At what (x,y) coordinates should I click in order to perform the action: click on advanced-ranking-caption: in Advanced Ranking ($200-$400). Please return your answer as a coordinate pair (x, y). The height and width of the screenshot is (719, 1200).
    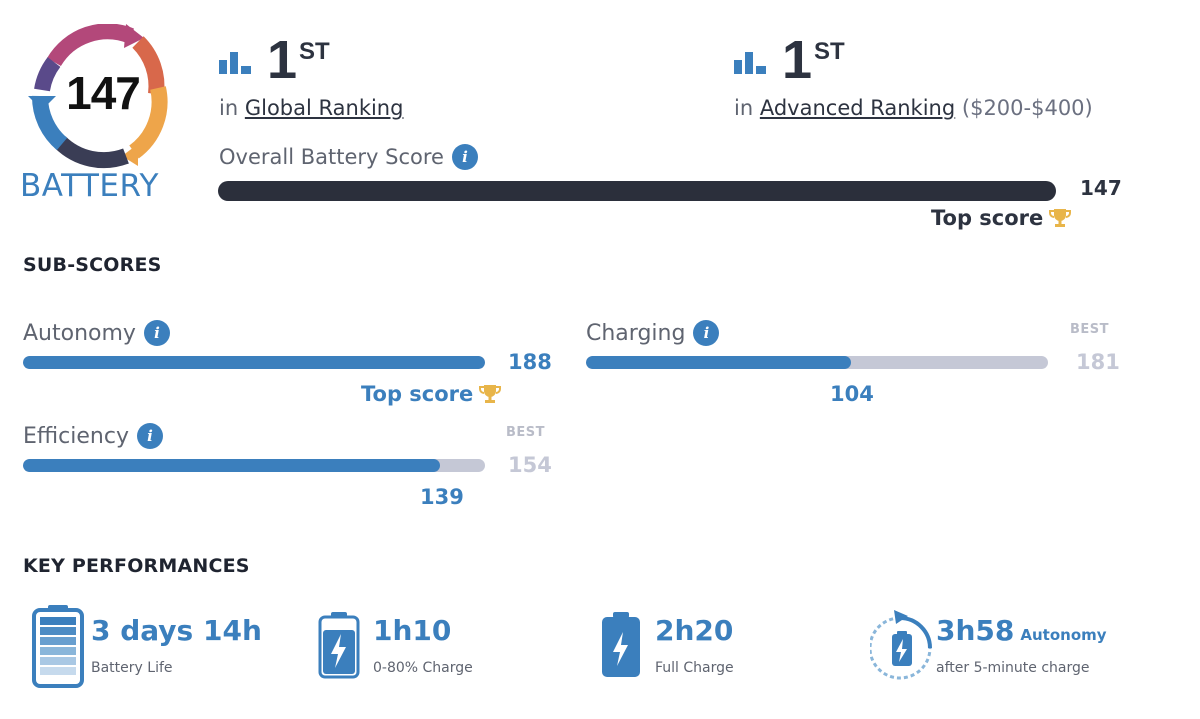
    Looking at the image, I should click on (913, 108).